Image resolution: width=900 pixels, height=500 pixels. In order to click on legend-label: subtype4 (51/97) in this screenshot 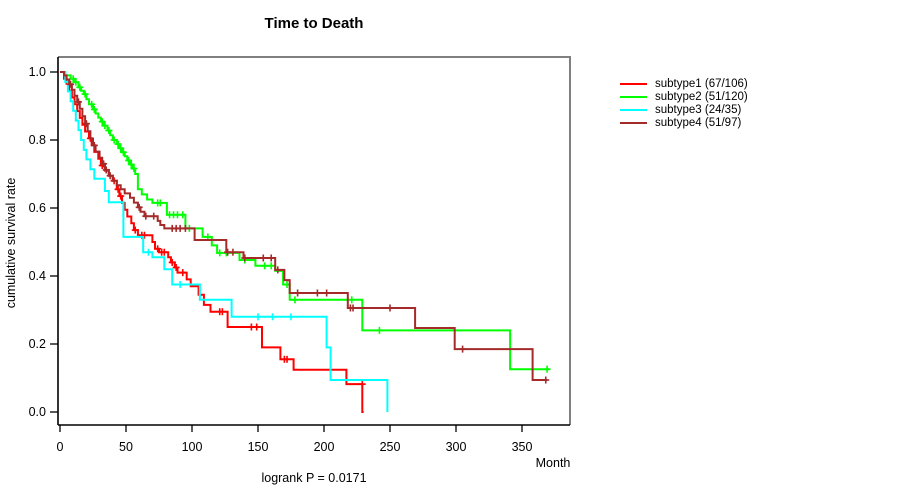, I will do `click(698, 122)`.